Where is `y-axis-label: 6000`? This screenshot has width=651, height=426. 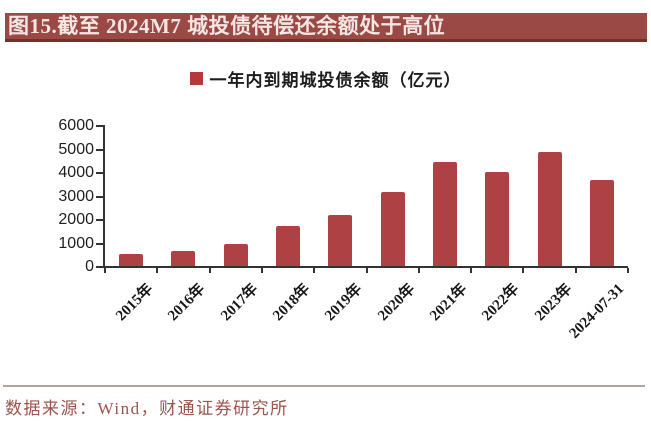 y-axis-label: 6000 is located at coordinates (76, 125).